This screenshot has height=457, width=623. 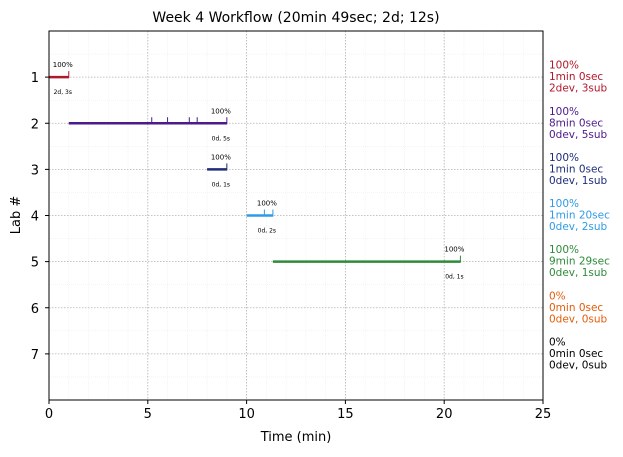 What do you see at coordinates (578, 89) in the screenshot?
I see `lab-1-summary-line: 2dev, 3sub` at bounding box center [578, 89].